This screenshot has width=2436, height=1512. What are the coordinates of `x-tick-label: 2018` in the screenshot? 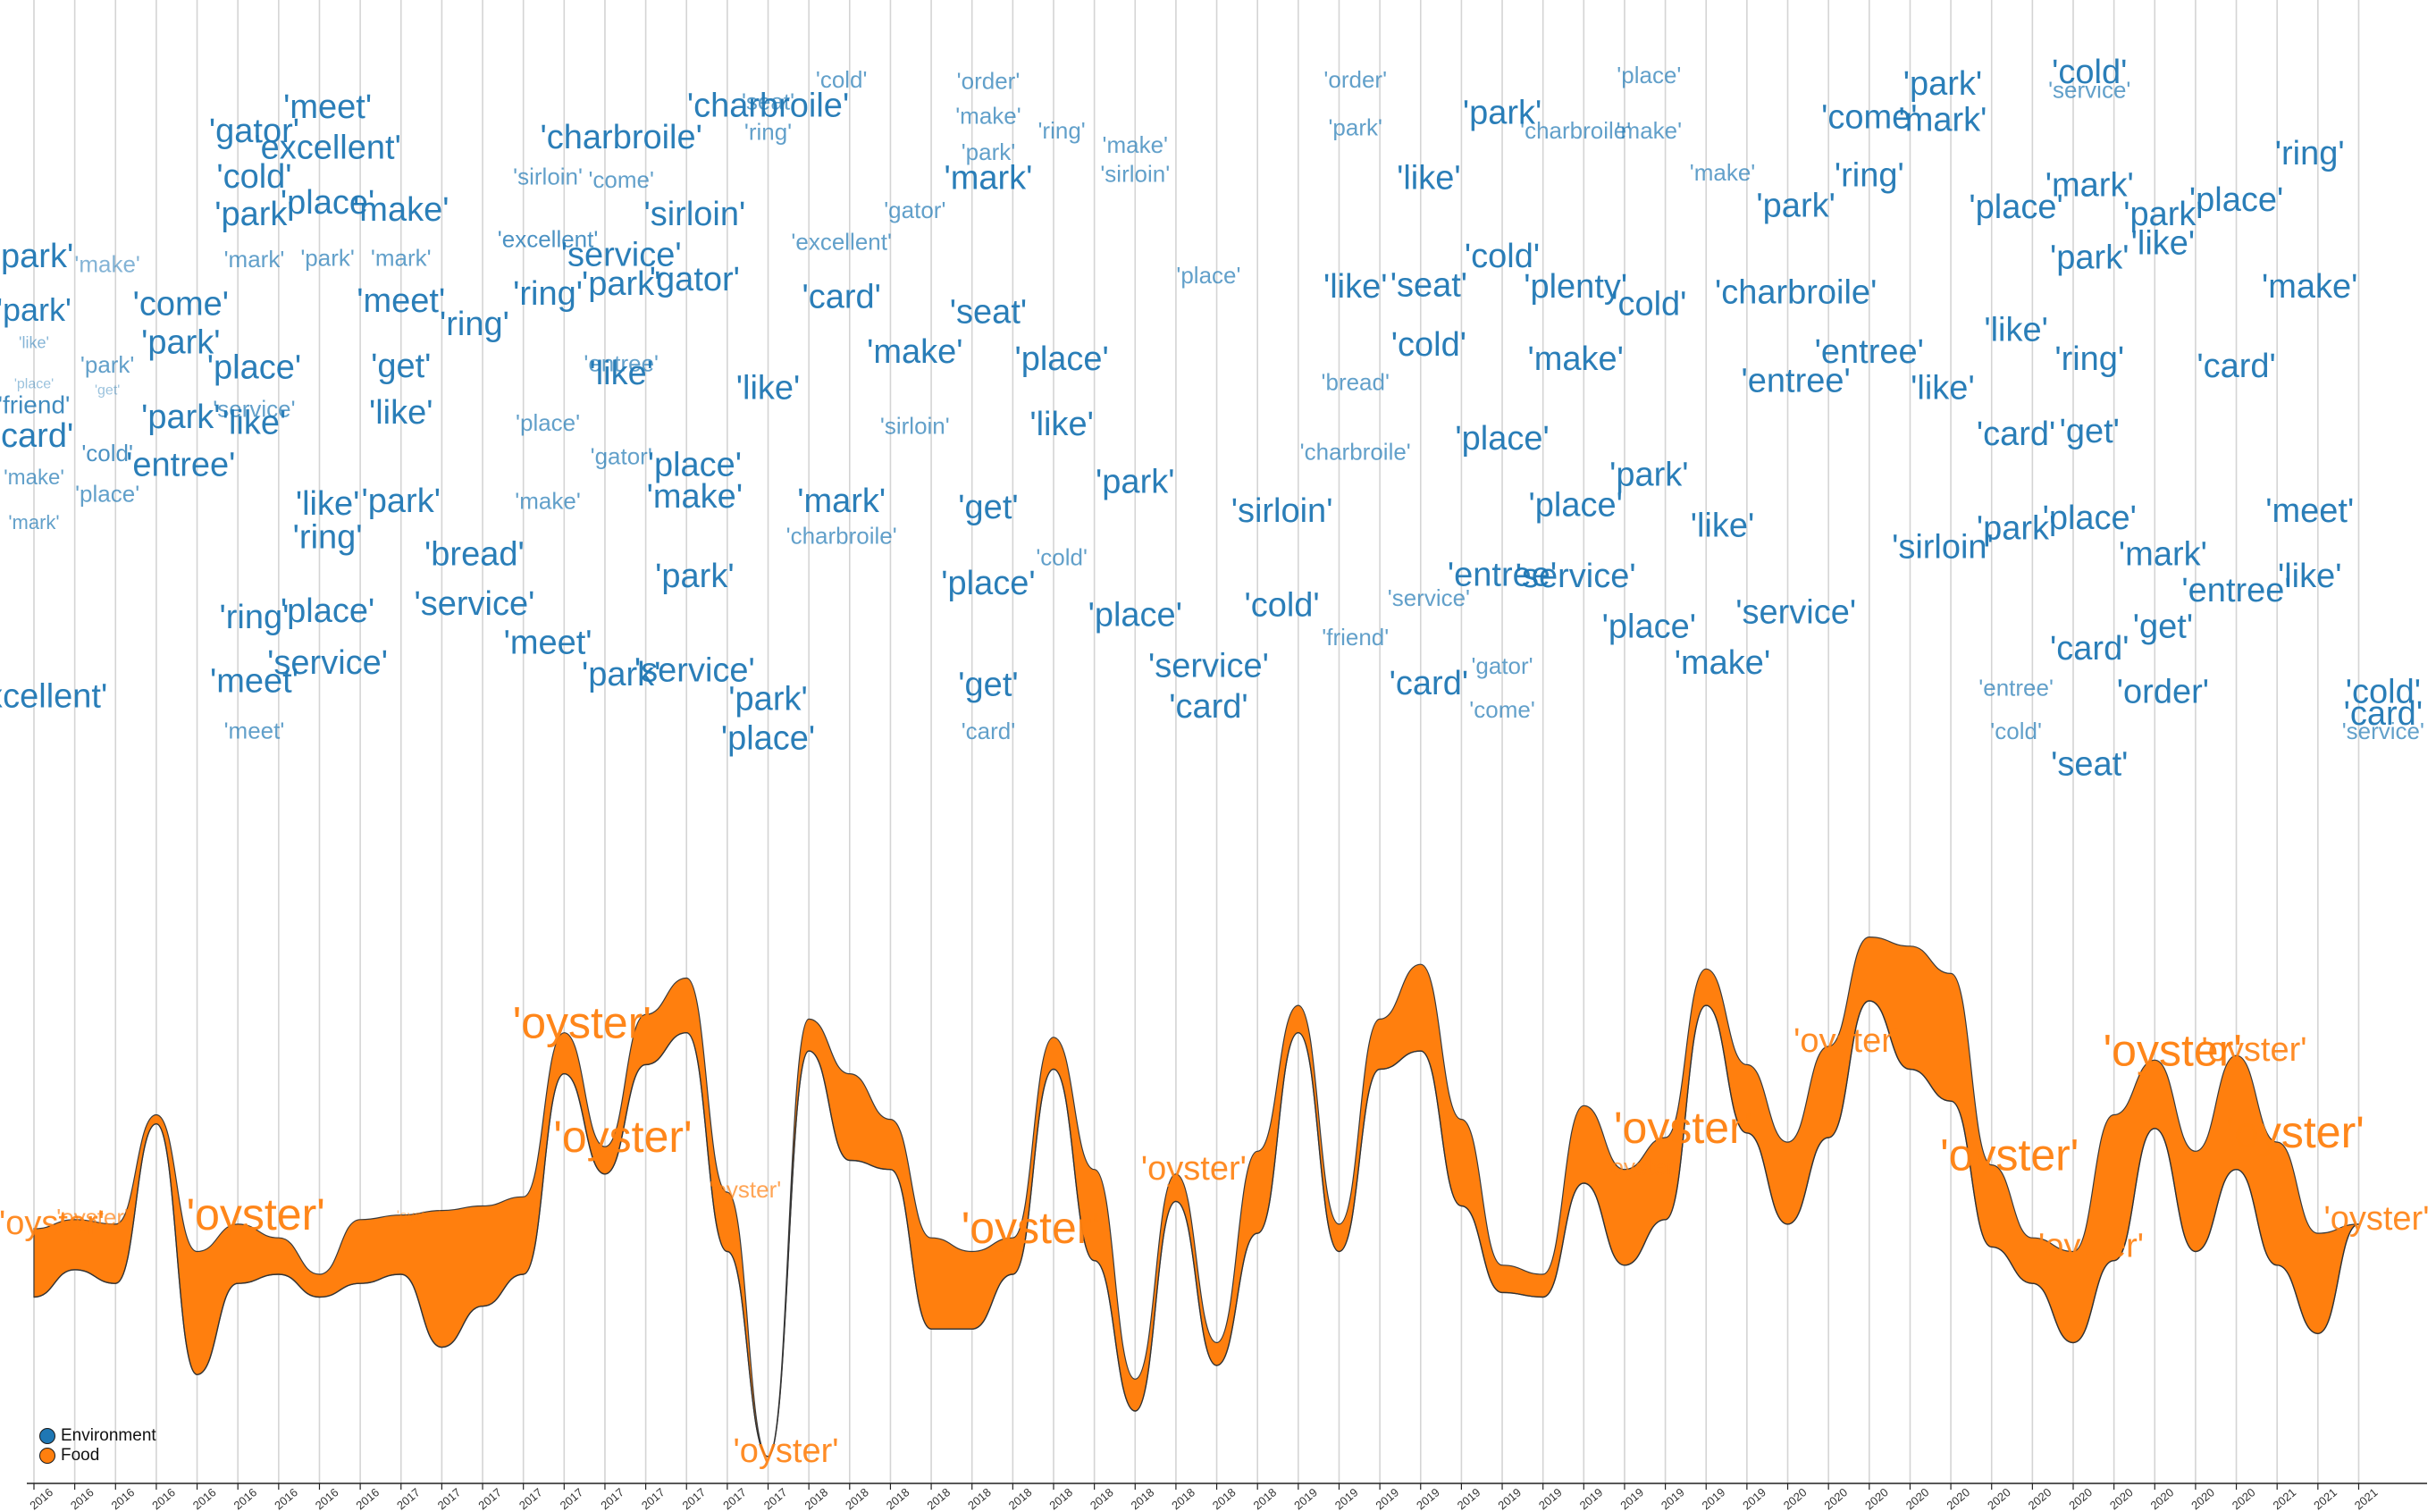 It's located at (1060, 1498).